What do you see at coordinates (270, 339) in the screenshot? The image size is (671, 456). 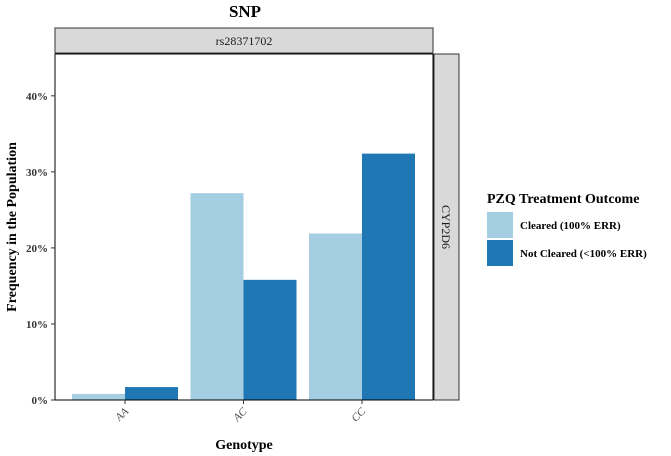 I see `bar-ac-not-cleared` at bounding box center [270, 339].